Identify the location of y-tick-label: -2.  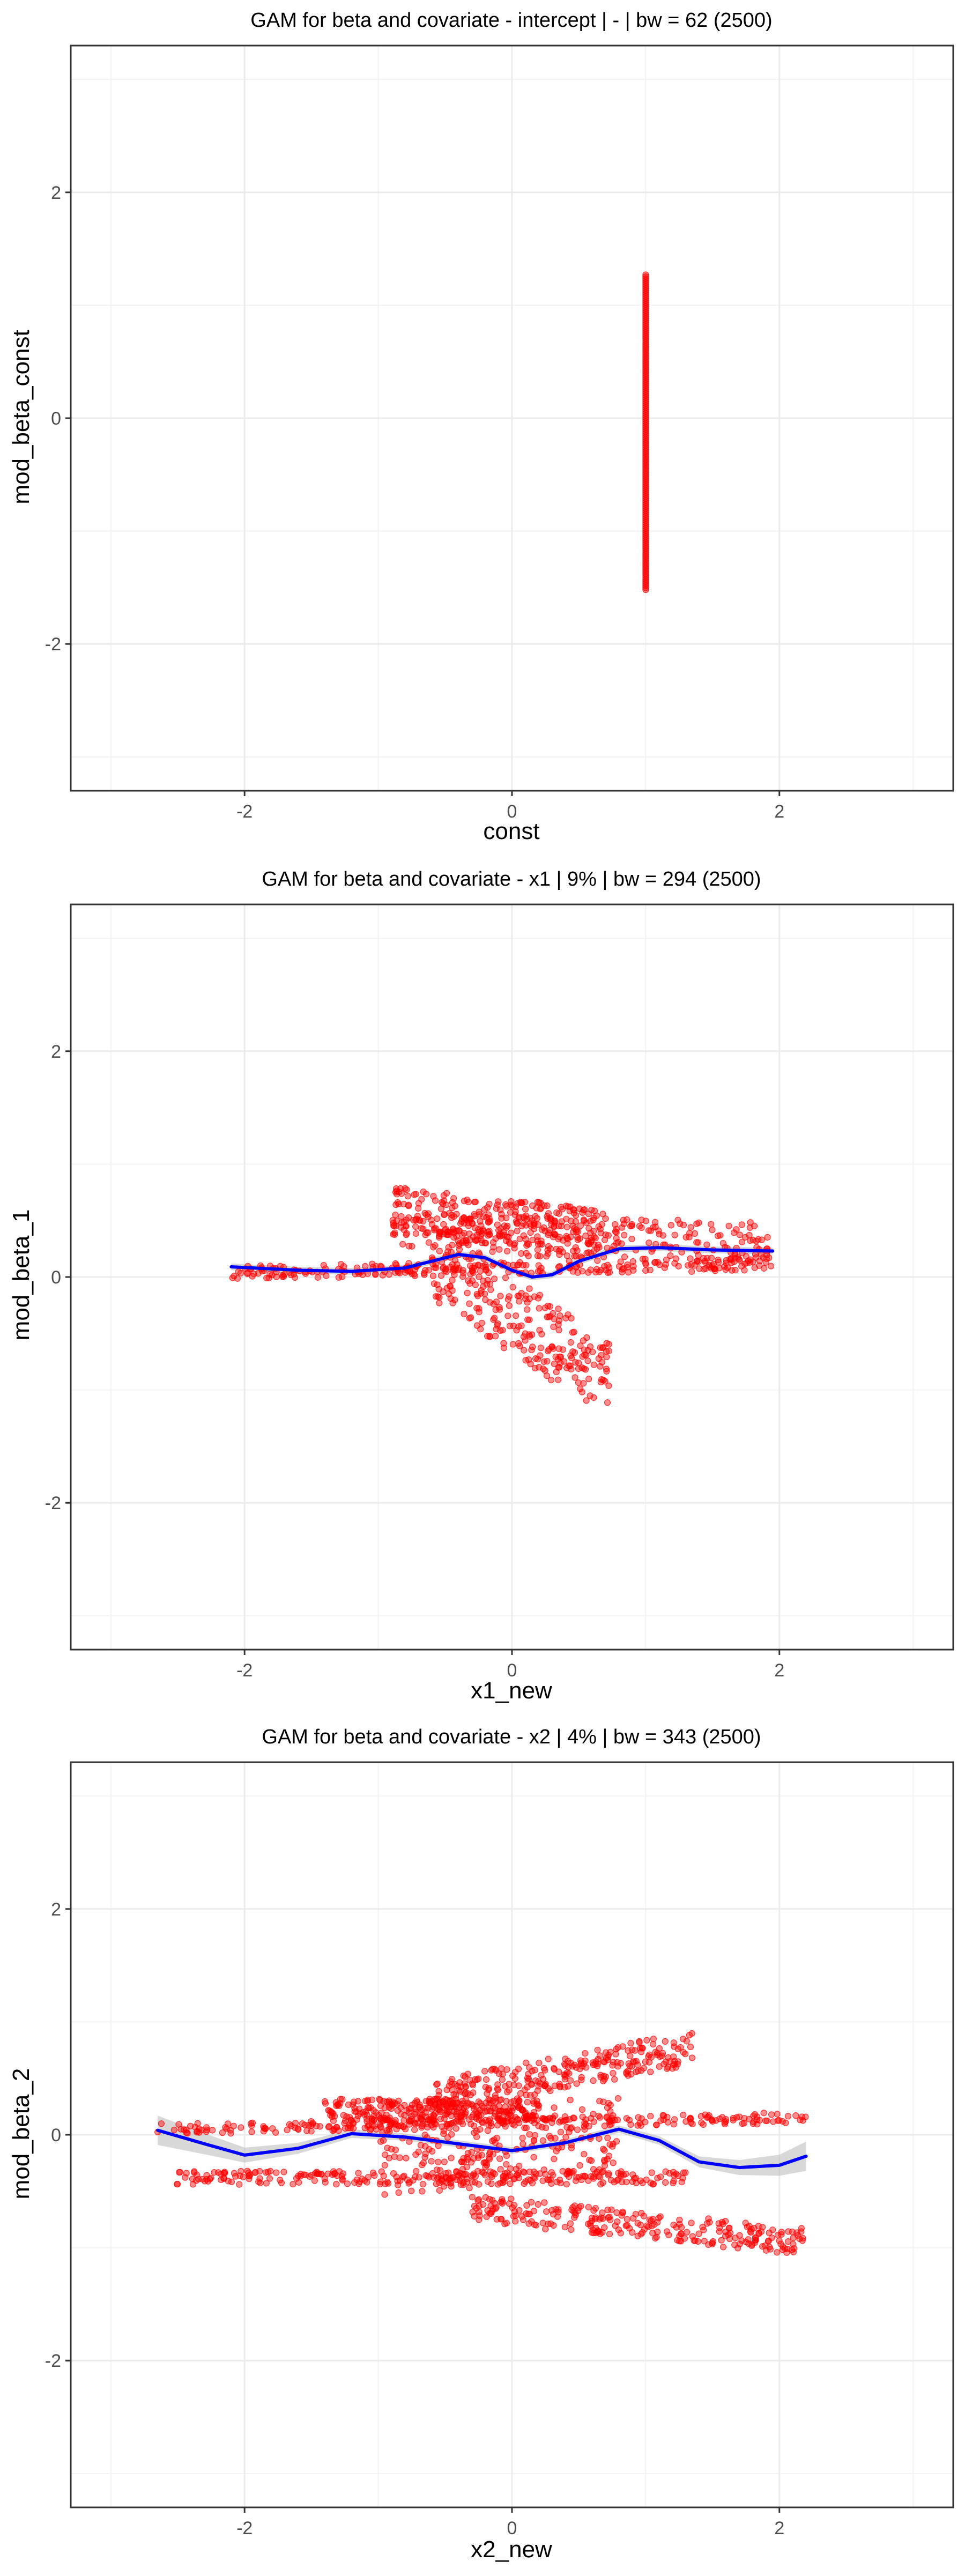
(53, 645).